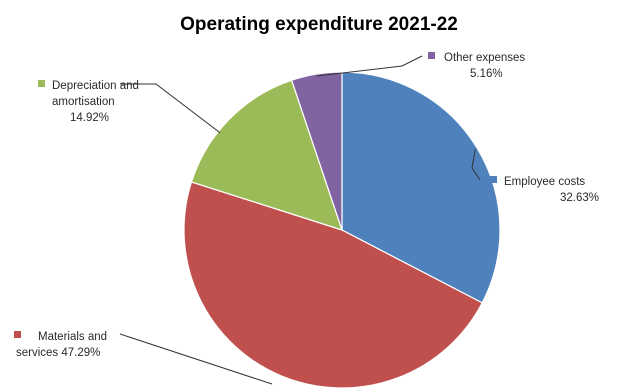 The width and height of the screenshot is (638, 390). I want to click on pie-slice-depreciation-and-amortisation, so click(266, 155).